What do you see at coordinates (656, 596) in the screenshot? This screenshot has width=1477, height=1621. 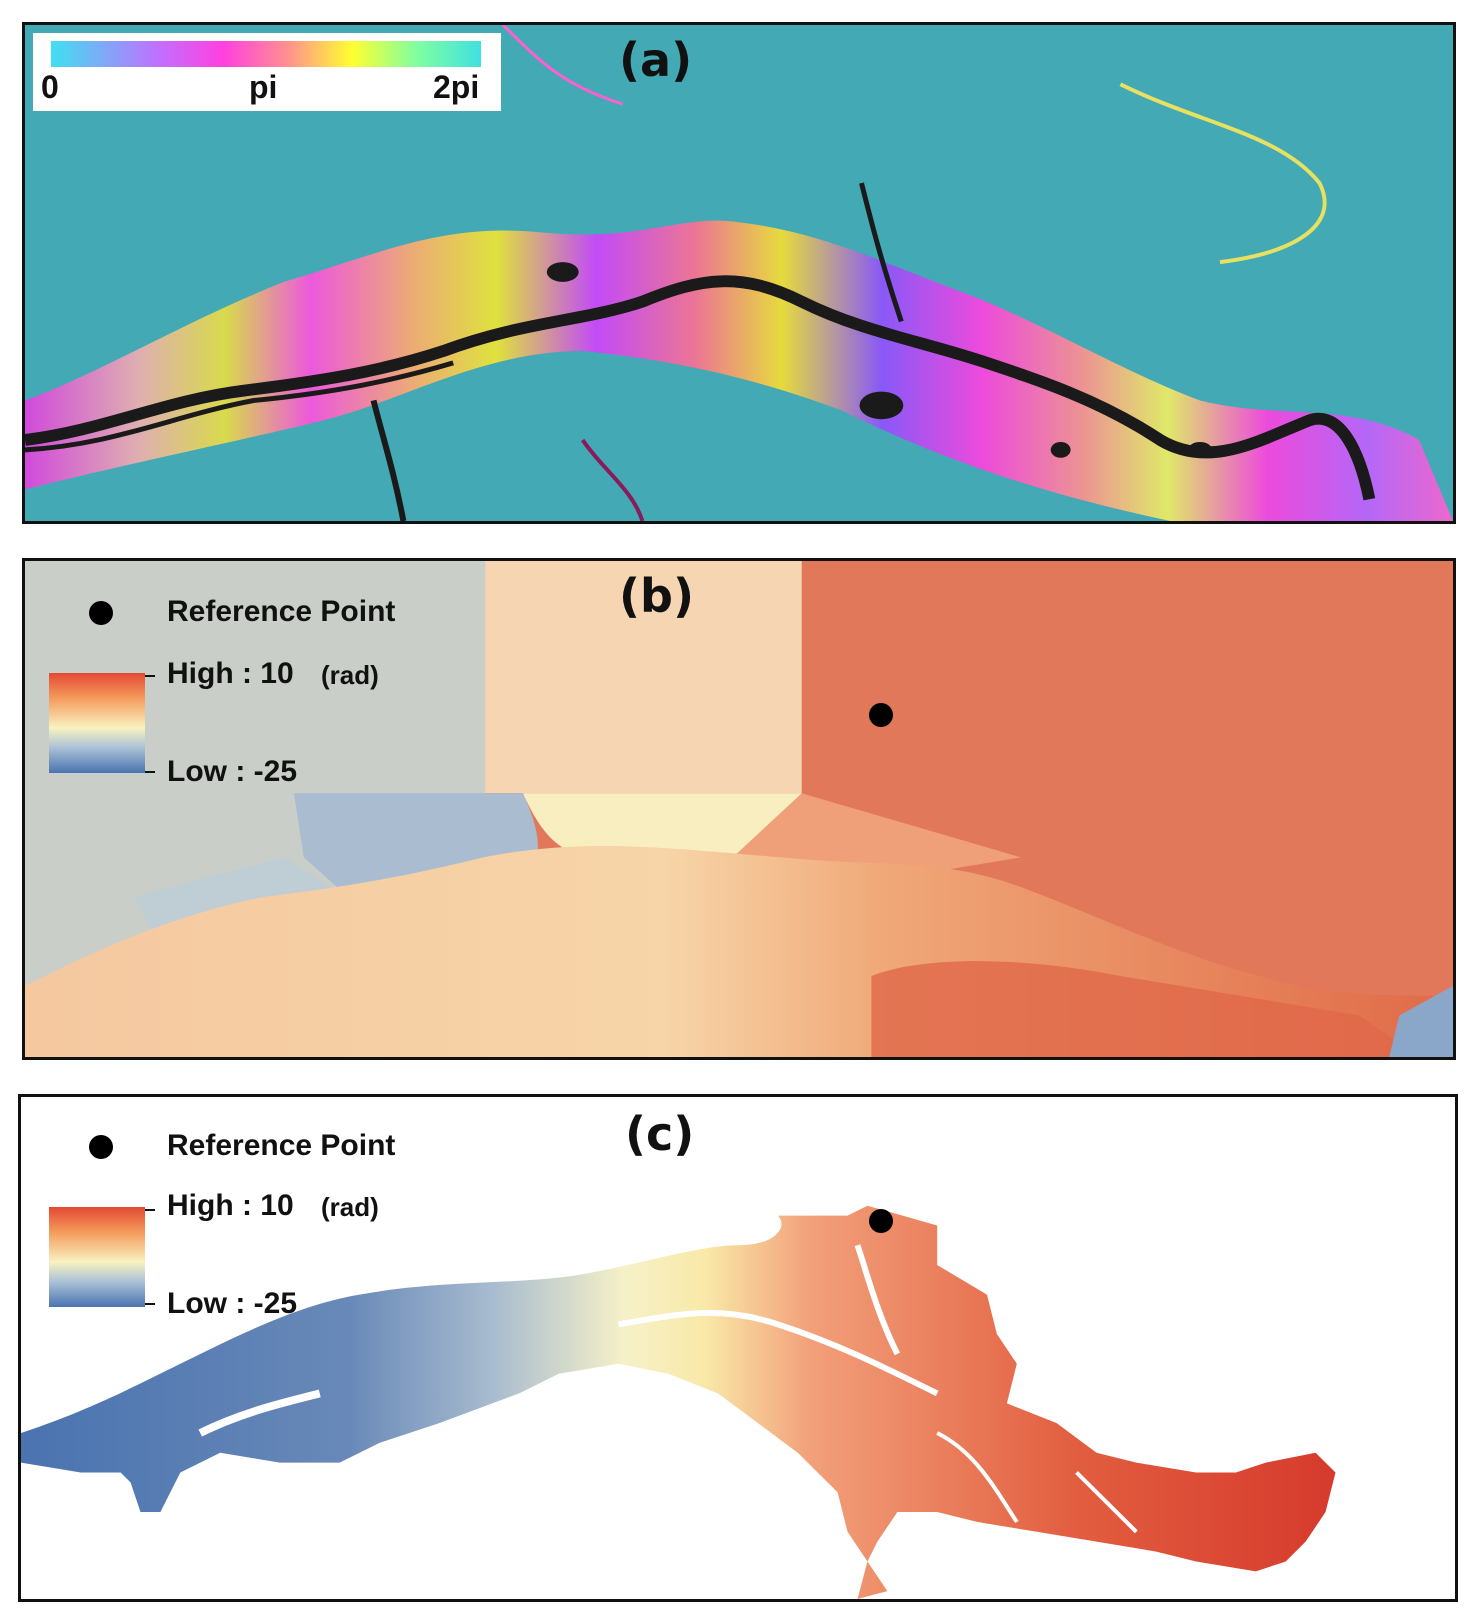 I see `panel-label-b: (b)` at bounding box center [656, 596].